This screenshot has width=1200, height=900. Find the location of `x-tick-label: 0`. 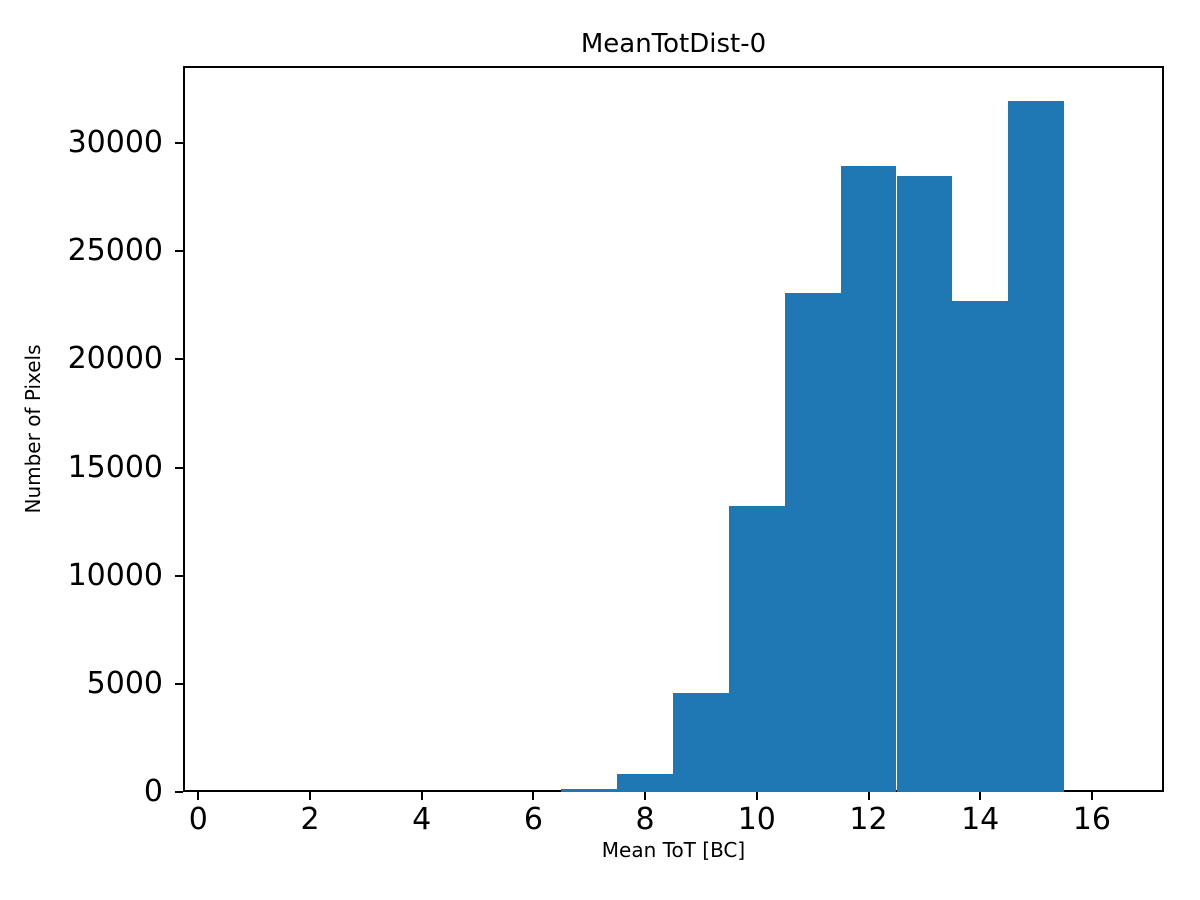

x-tick-label: 0 is located at coordinates (198, 819).